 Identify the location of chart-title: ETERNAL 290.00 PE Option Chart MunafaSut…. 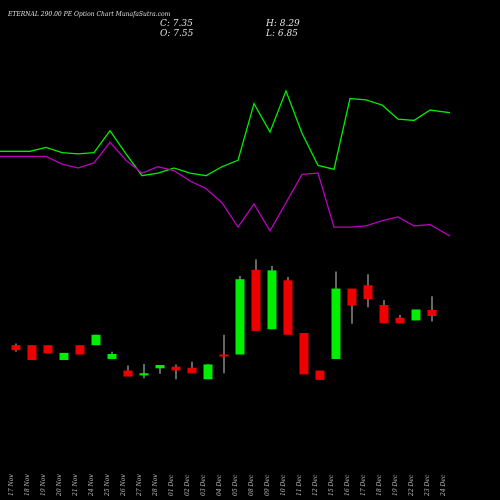
(89, 14).